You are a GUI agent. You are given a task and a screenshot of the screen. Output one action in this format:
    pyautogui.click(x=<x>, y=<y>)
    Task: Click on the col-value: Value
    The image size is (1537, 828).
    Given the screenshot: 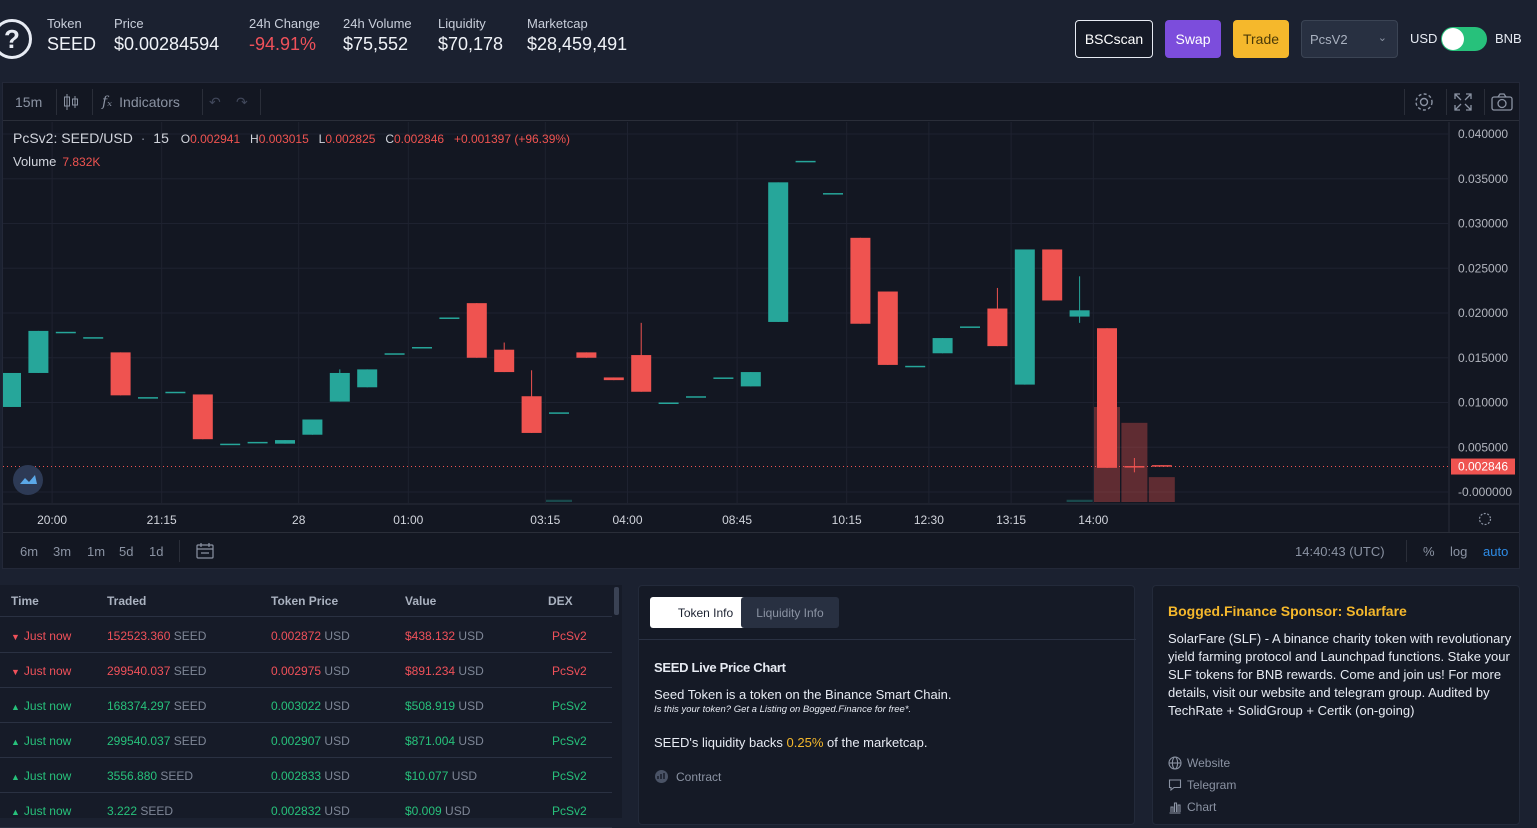 What is the action you would take?
    pyautogui.click(x=421, y=601)
    